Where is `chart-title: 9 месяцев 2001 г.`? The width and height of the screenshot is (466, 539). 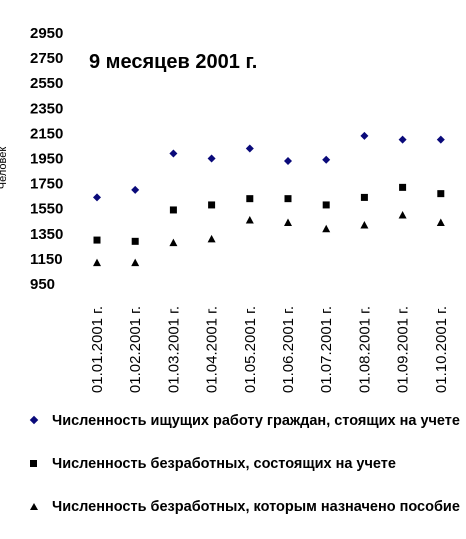 chart-title: 9 месяцев 2001 г. is located at coordinates (173, 62).